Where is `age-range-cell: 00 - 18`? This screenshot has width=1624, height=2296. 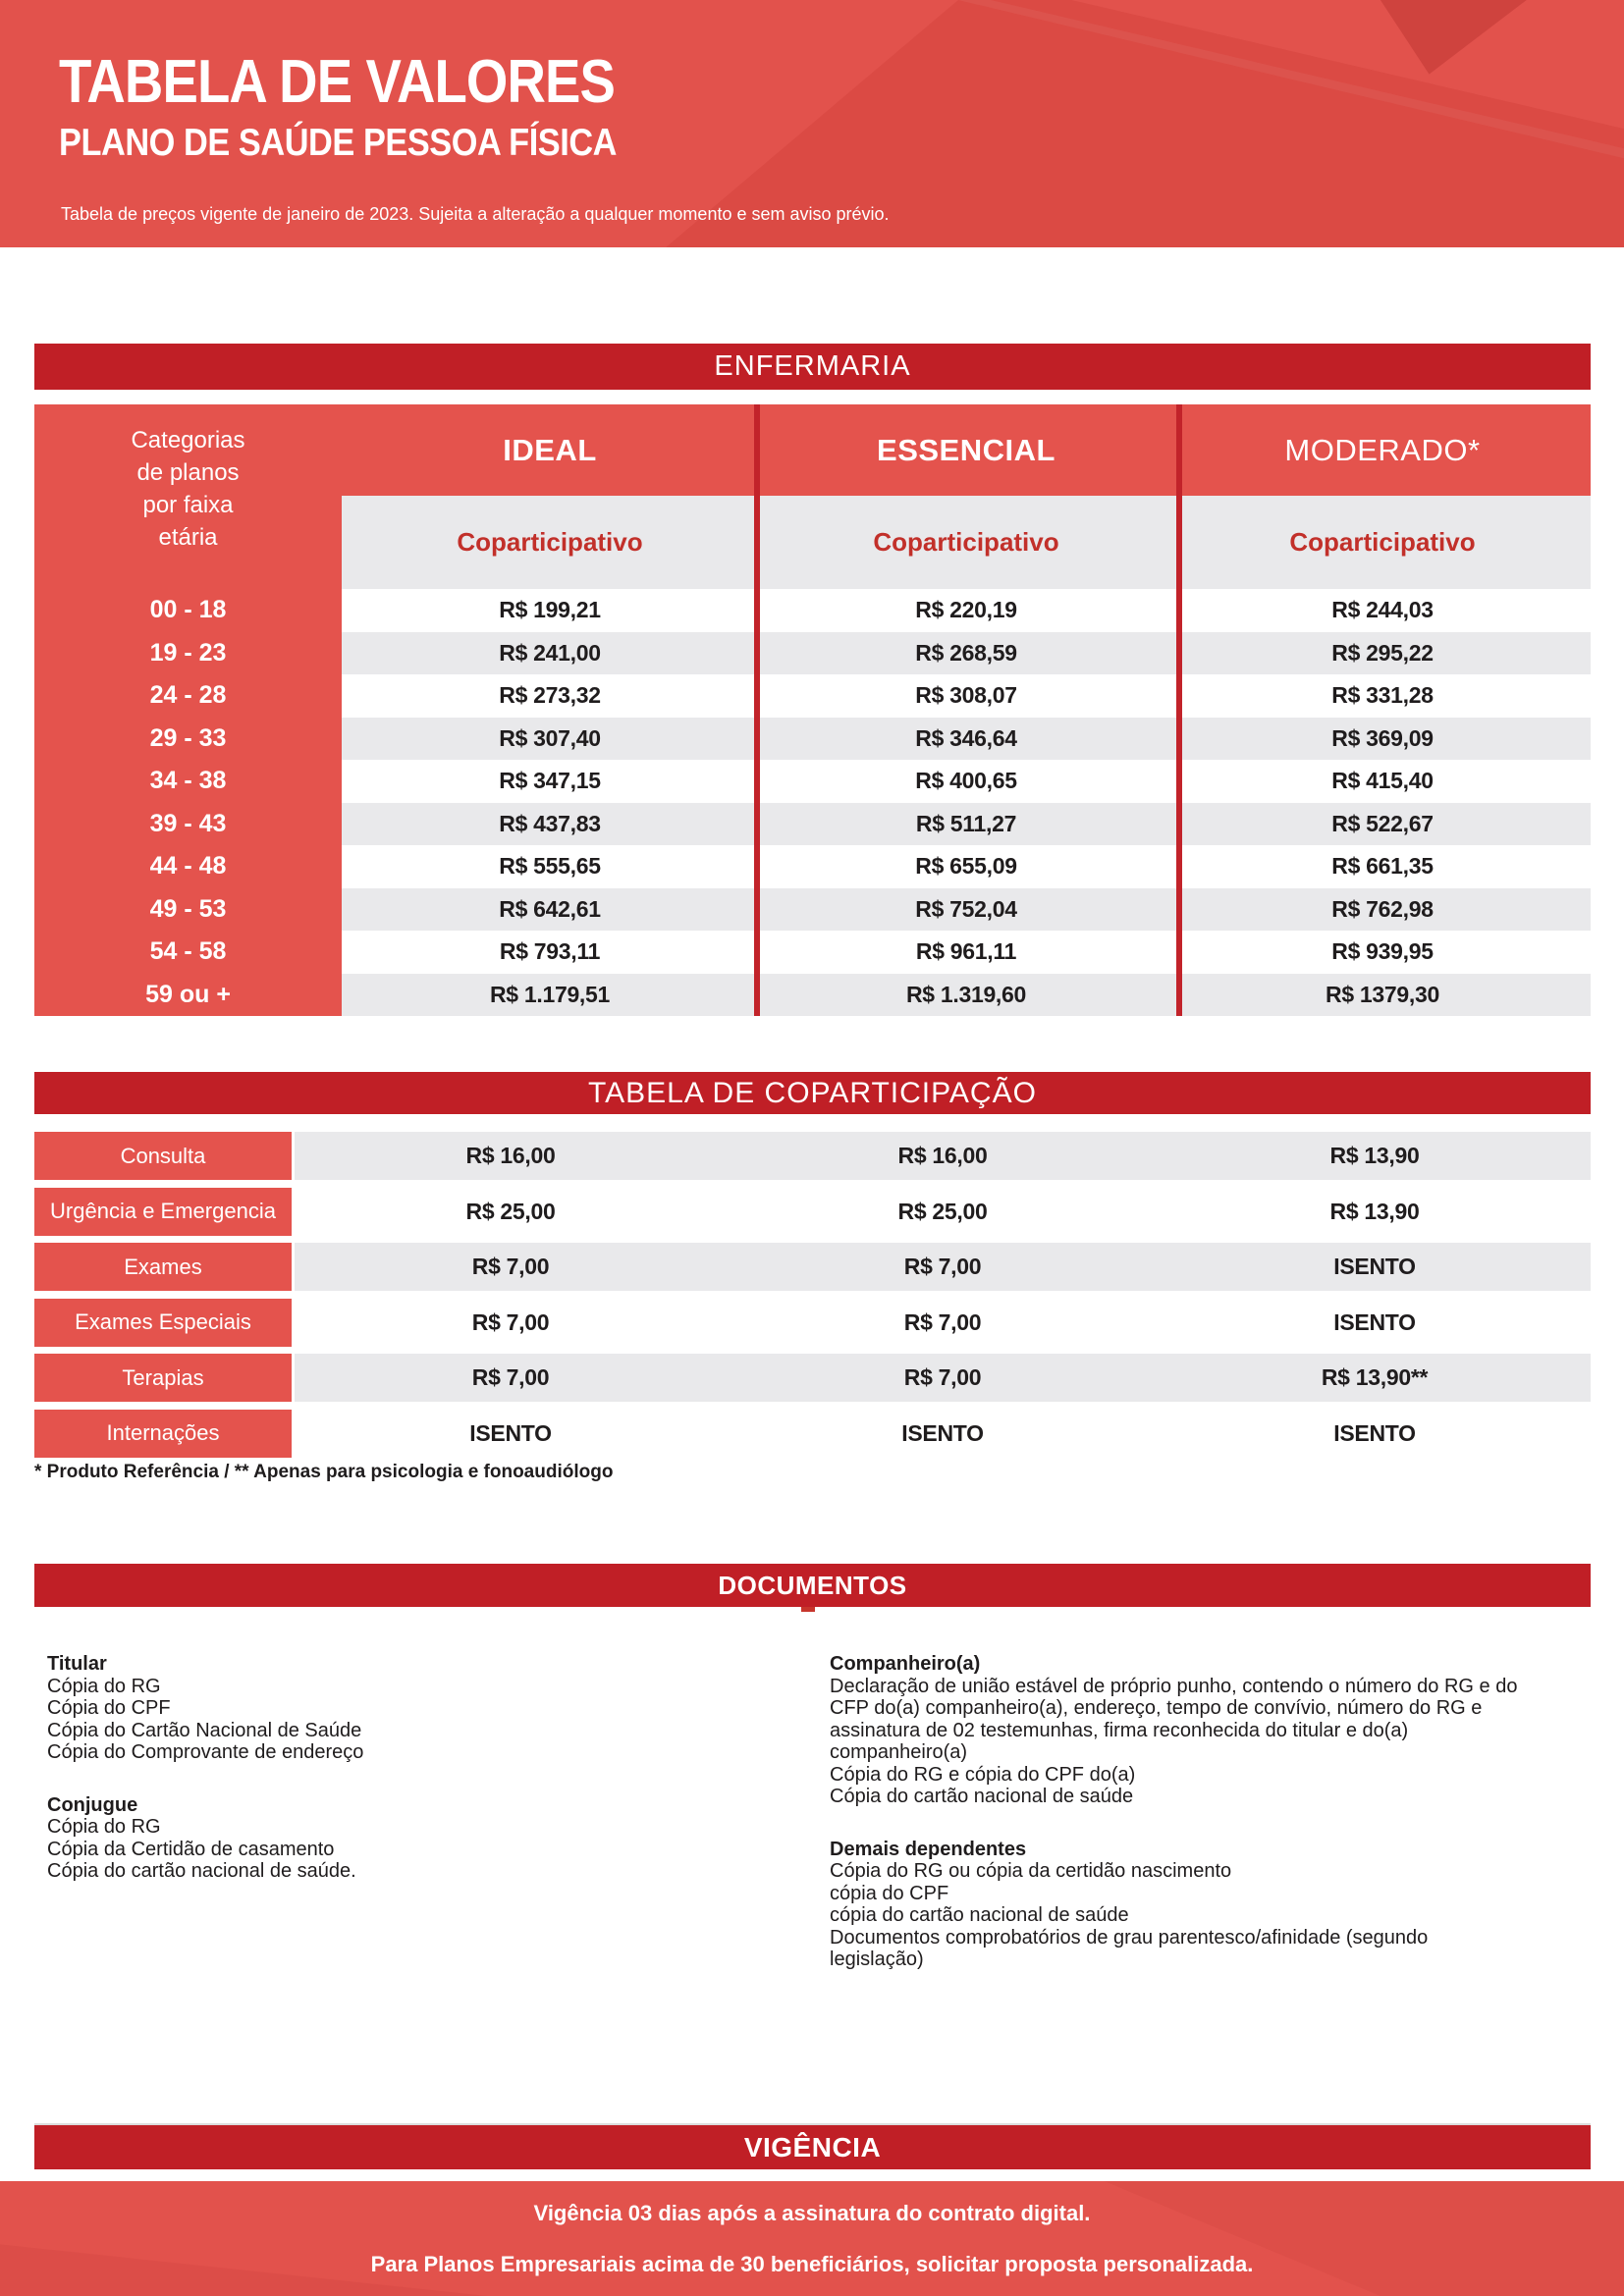
age-range-cell: 00 - 18 is located at coordinates (188, 610).